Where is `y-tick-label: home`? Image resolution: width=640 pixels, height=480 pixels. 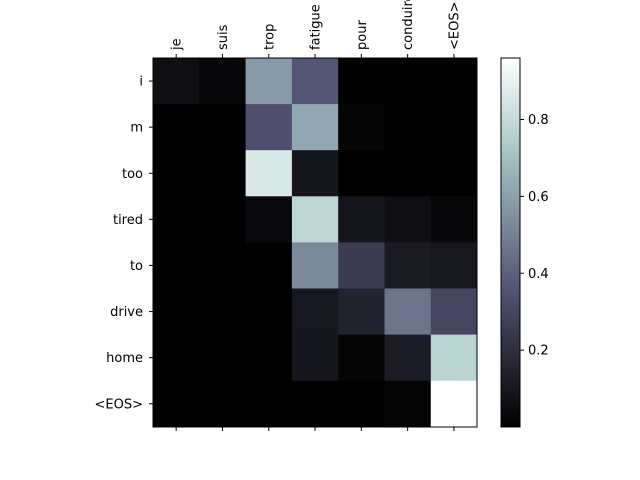 y-tick-label: home is located at coordinates (124, 358).